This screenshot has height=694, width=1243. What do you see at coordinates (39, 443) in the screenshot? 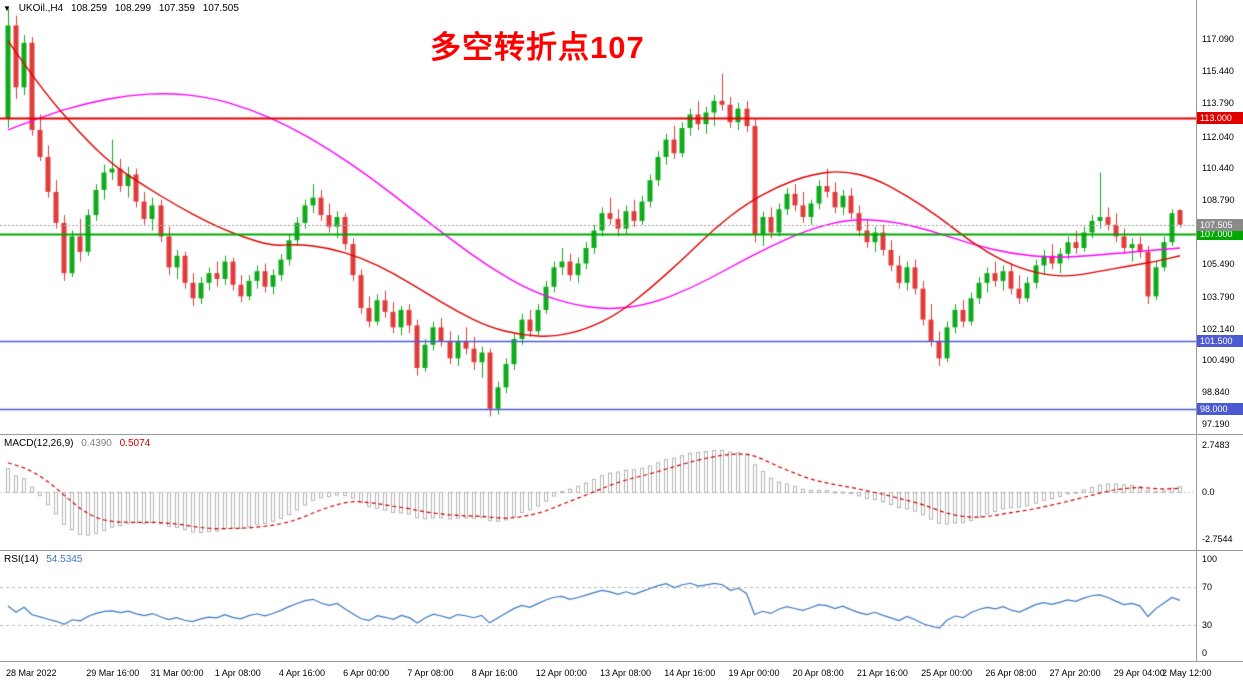
I see `macd-indicator-name: MACD(12,26,9)` at bounding box center [39, 443].